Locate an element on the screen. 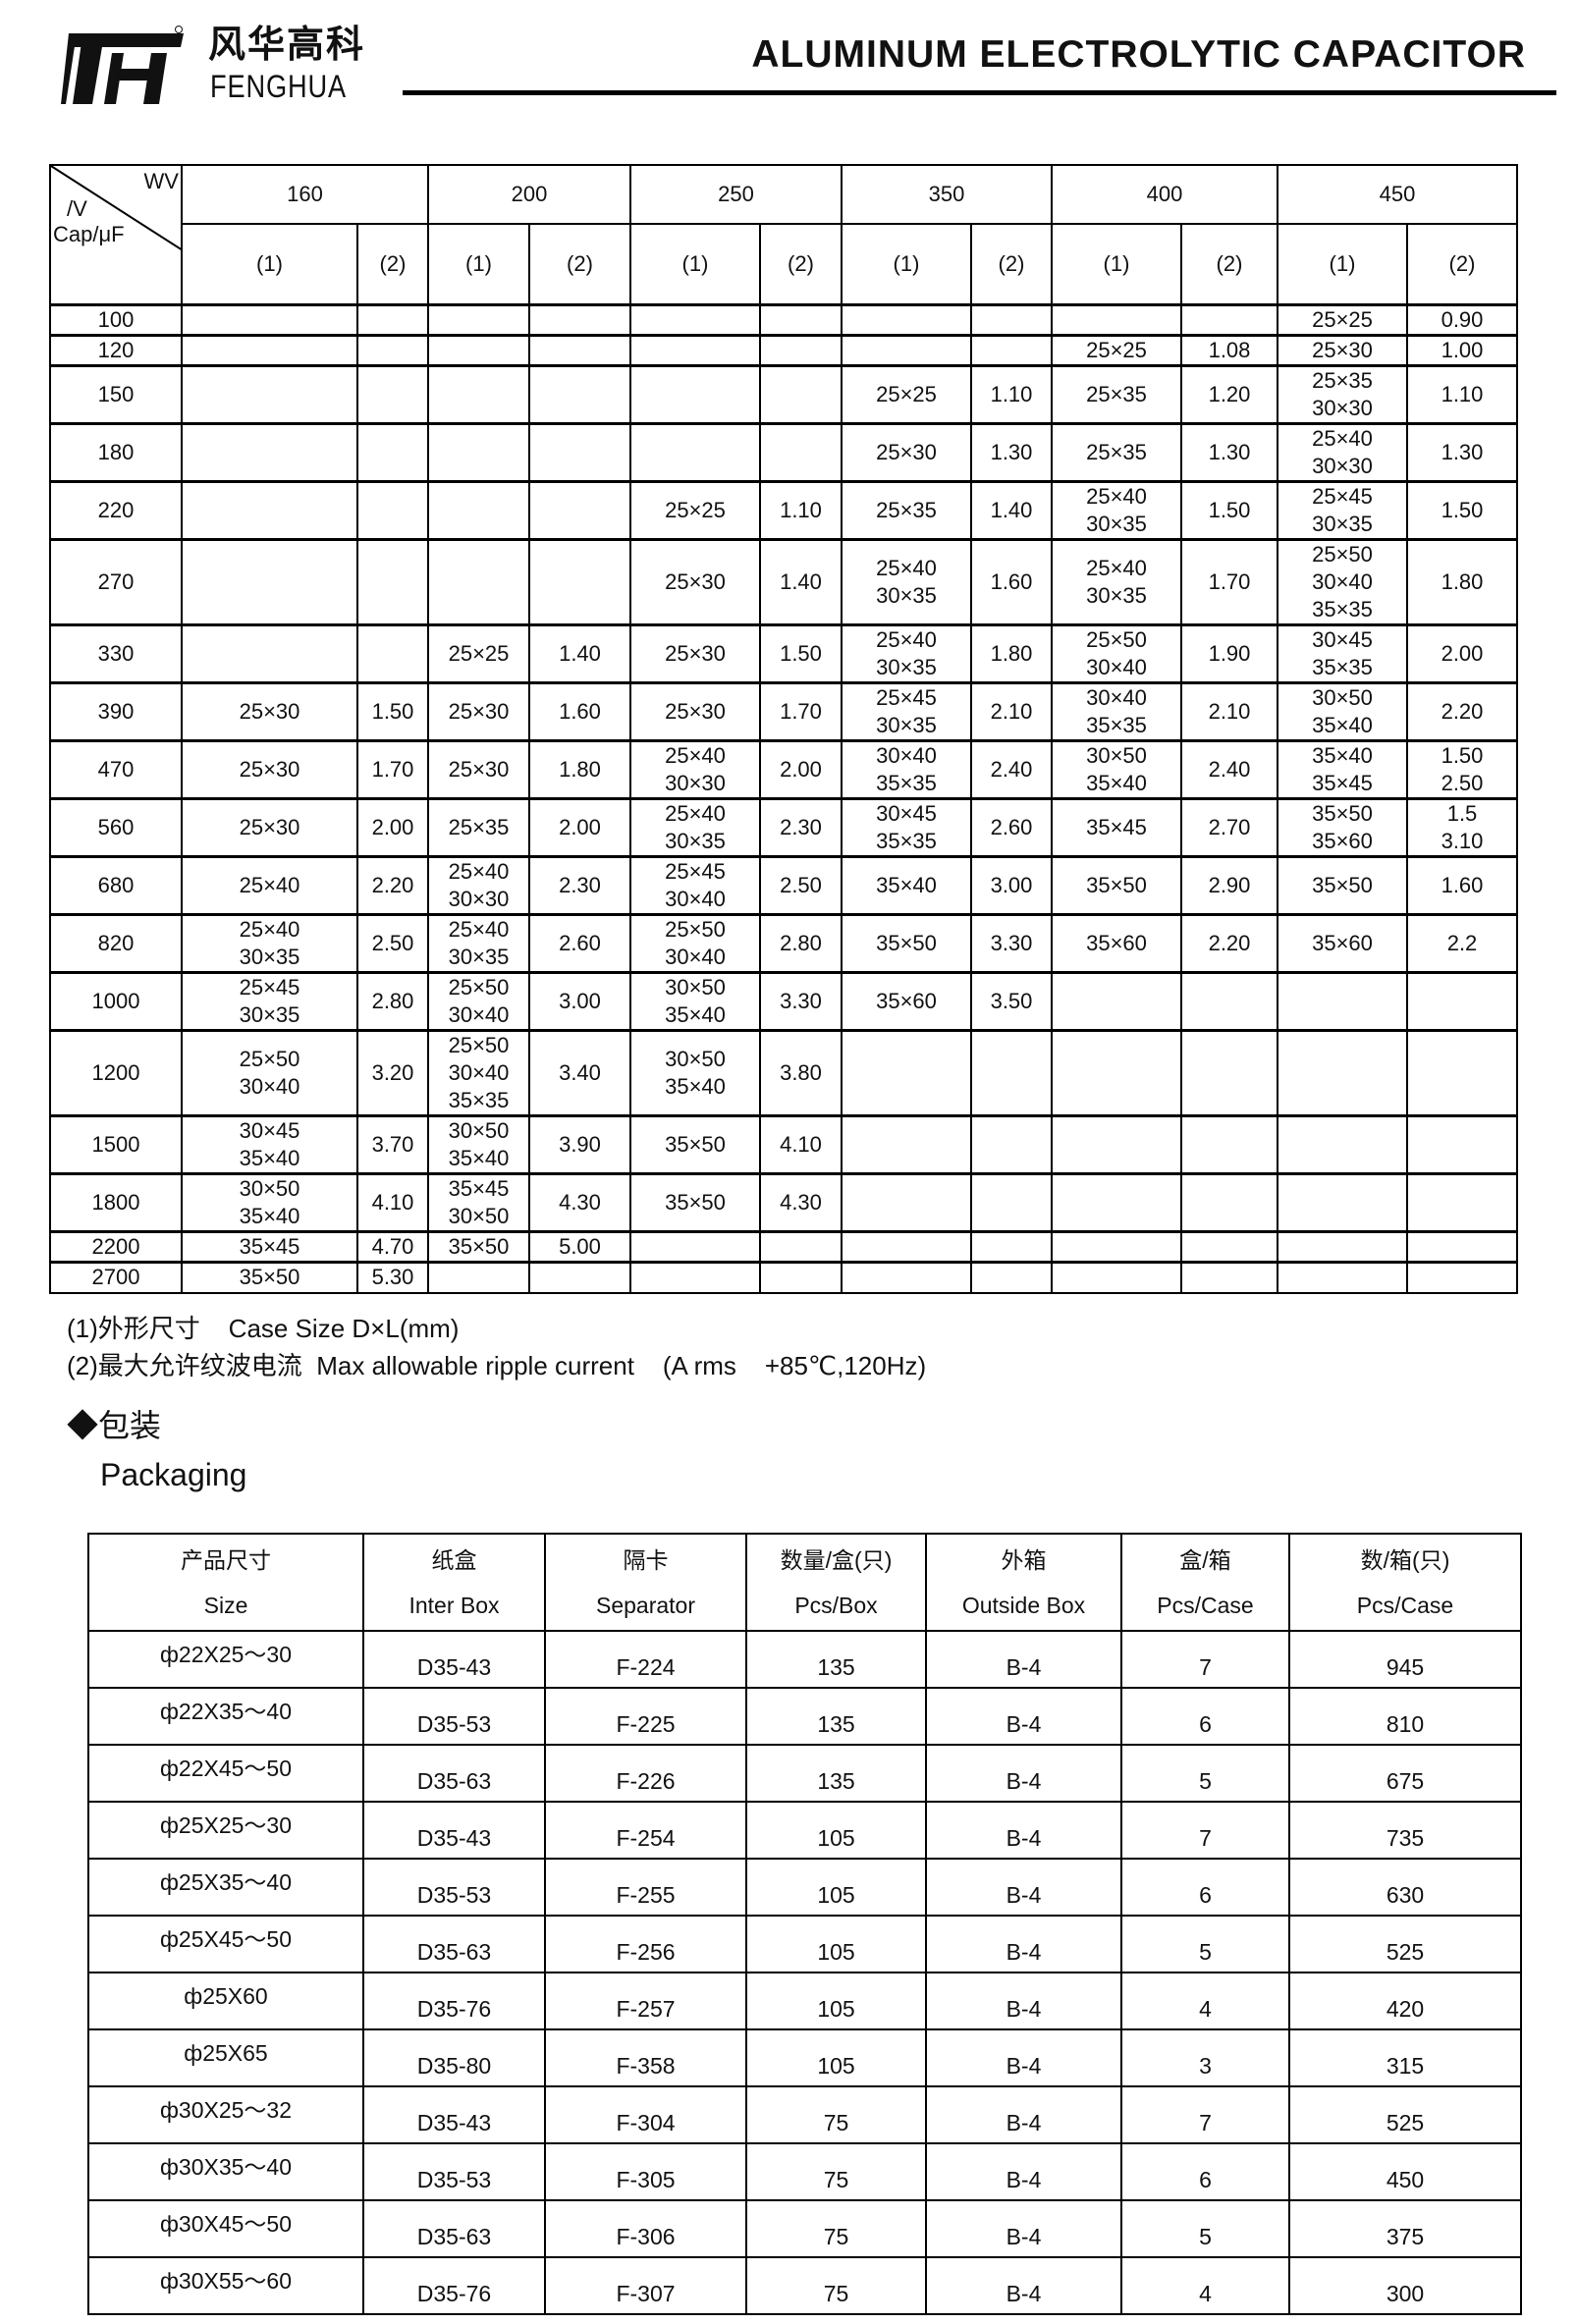 The height and width of the screenshot is (2324, 1577). packaging-cell: 3 is located at coordinates (1205, 2057).